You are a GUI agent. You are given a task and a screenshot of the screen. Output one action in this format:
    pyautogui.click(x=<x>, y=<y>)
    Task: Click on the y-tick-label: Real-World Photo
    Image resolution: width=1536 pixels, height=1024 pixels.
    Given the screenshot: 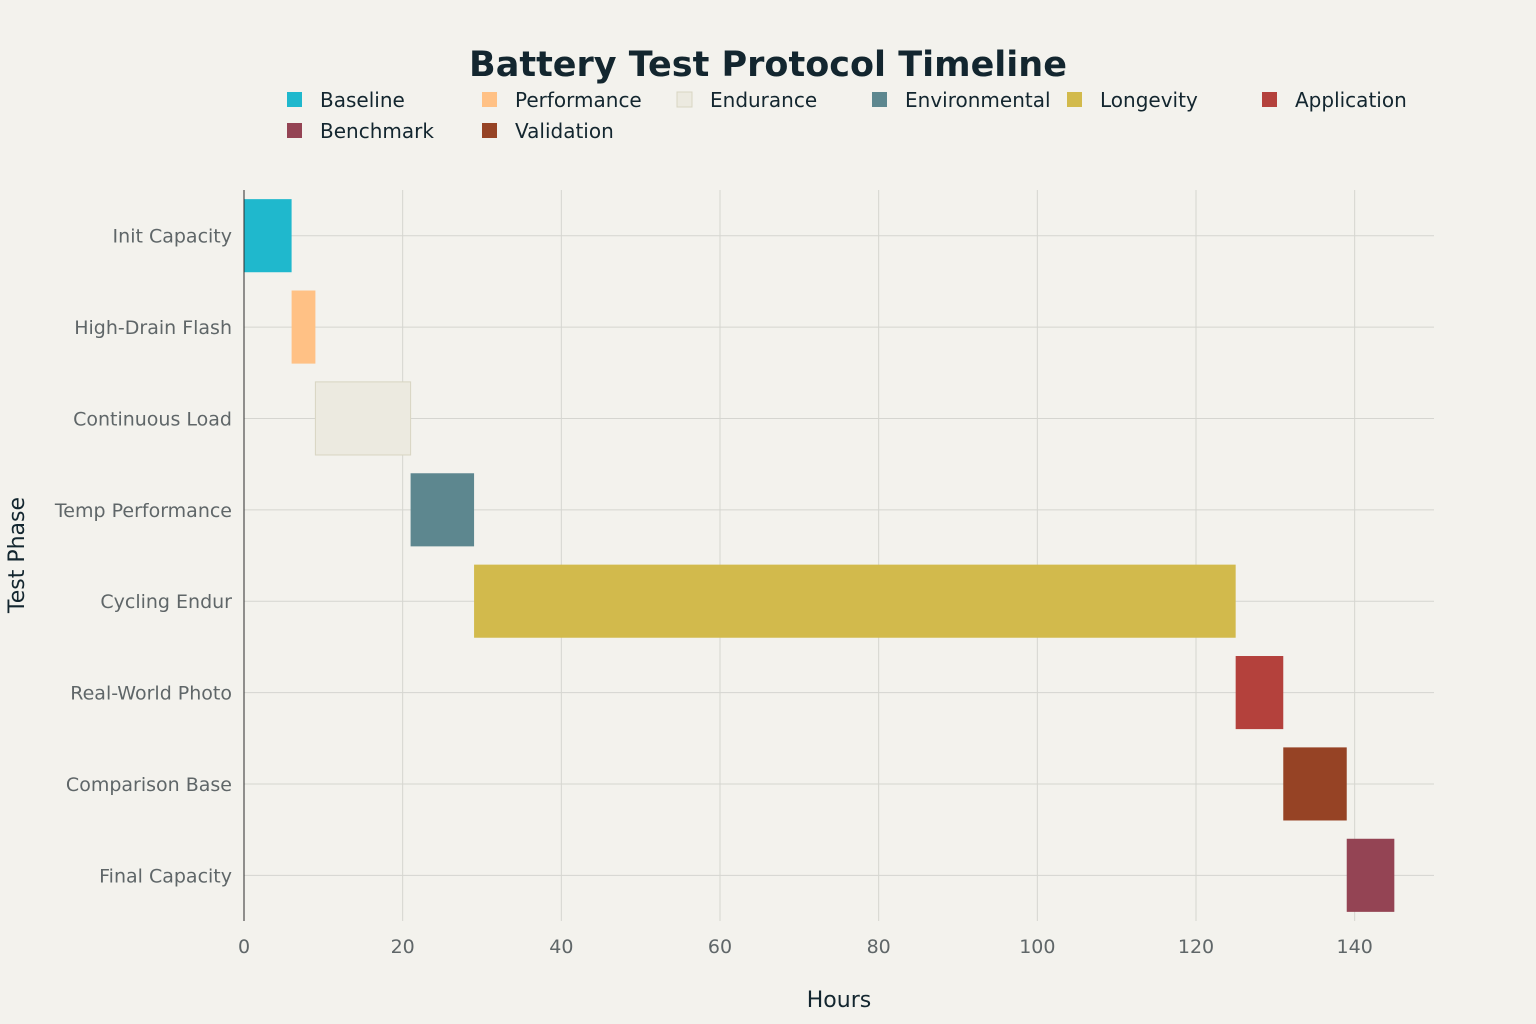 What is the action you would take?
    pyautogui.click(x=151, y=694)
    